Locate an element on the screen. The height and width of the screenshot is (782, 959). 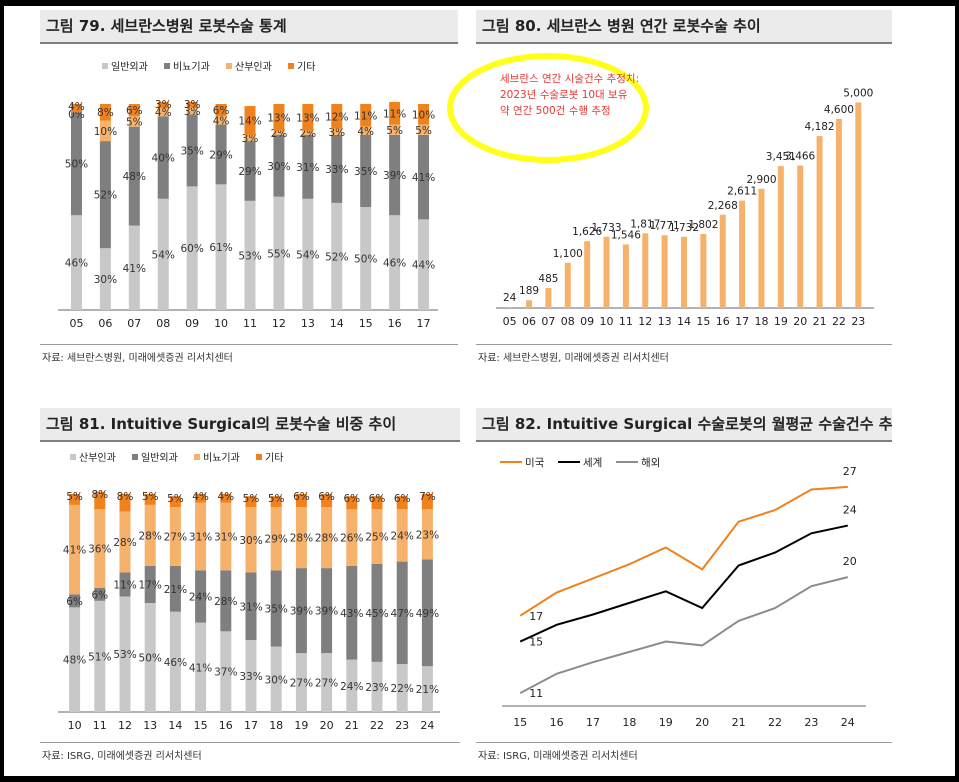
data-label: 14% is located at coordinates (249, 121).